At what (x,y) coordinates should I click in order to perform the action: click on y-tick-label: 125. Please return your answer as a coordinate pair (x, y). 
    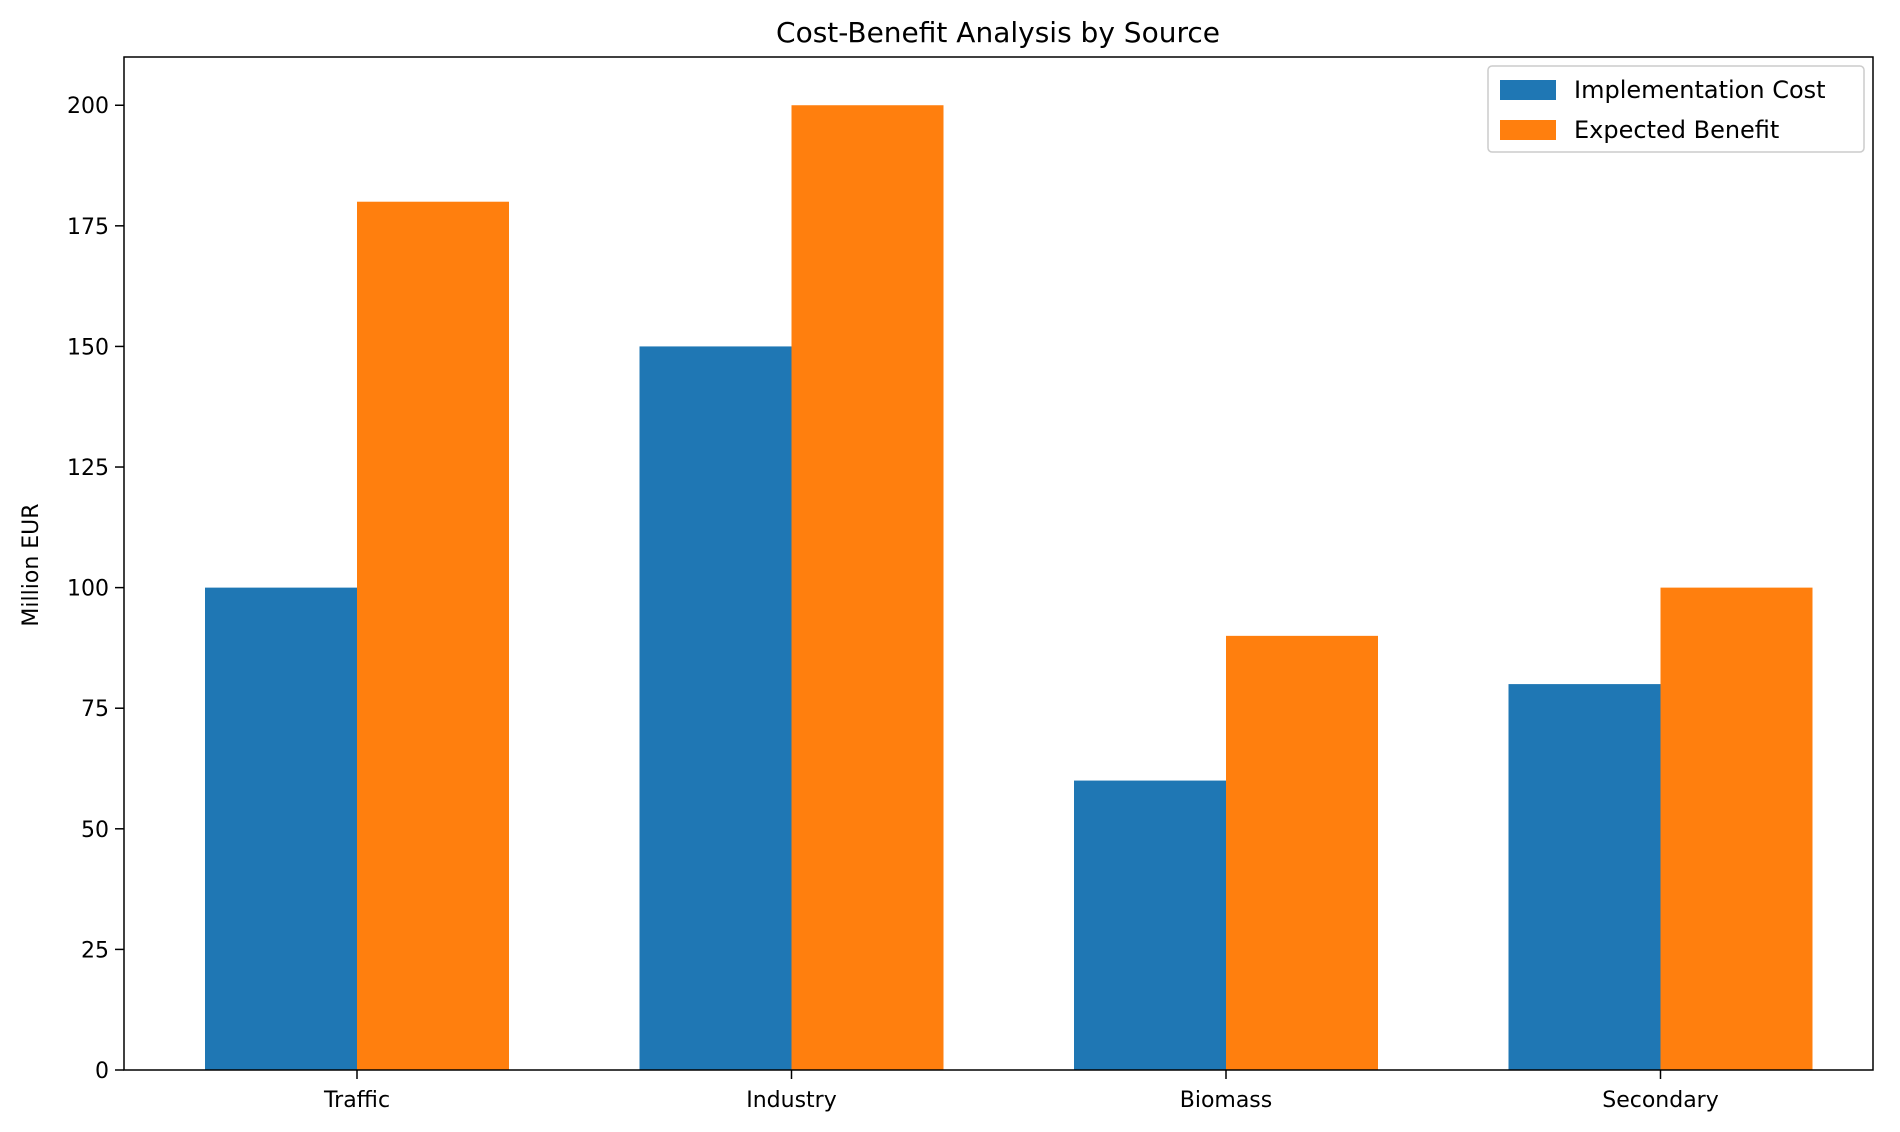
    Looking at the image, I should click on (88, 468).